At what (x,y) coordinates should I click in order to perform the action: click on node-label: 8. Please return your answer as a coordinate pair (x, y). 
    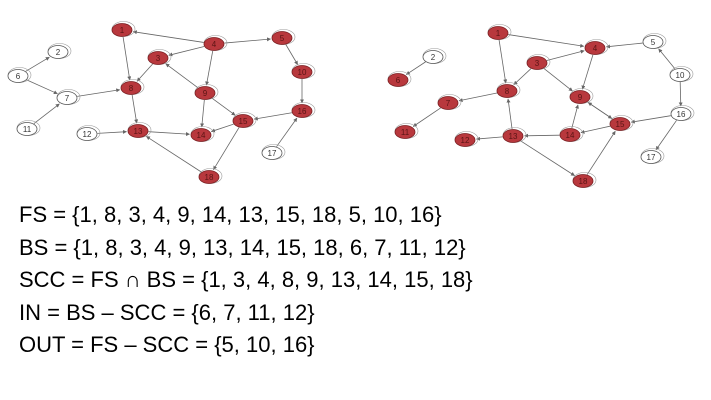
    Looking at the image, I should click on (507, 91).